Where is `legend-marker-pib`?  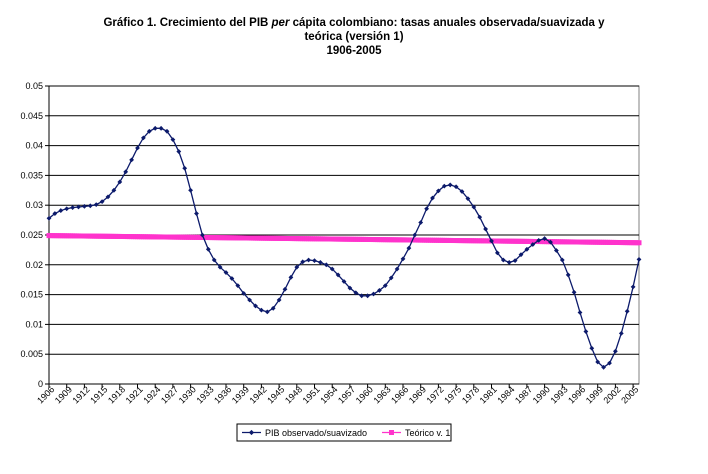
legend-marker-pib is located at coordinates (251, 432).